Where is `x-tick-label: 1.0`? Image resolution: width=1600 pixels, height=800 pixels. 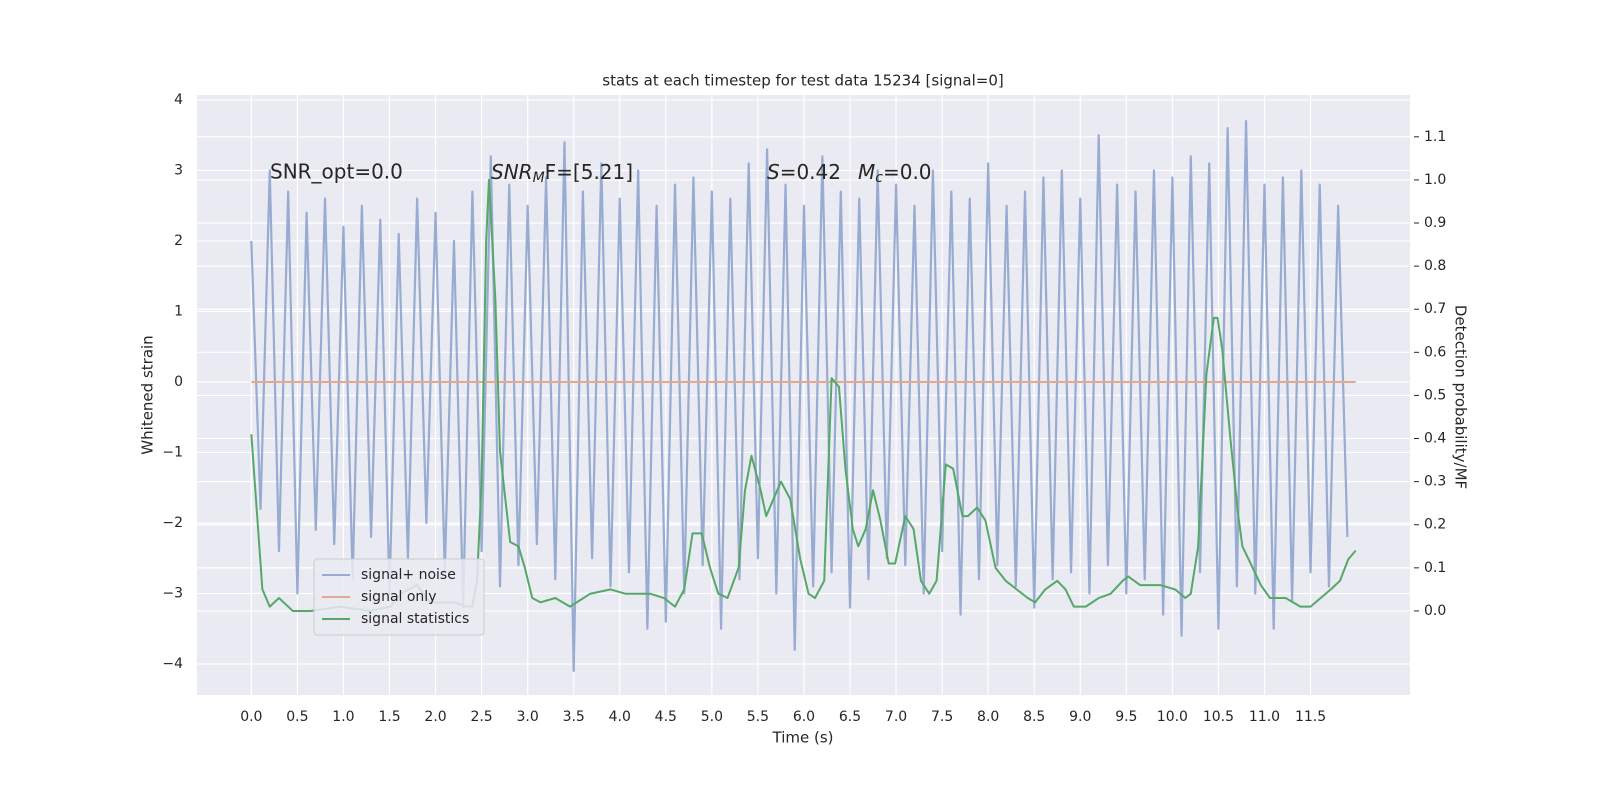 x-tick-label: 1.0 is located at coordinates (343, 717).